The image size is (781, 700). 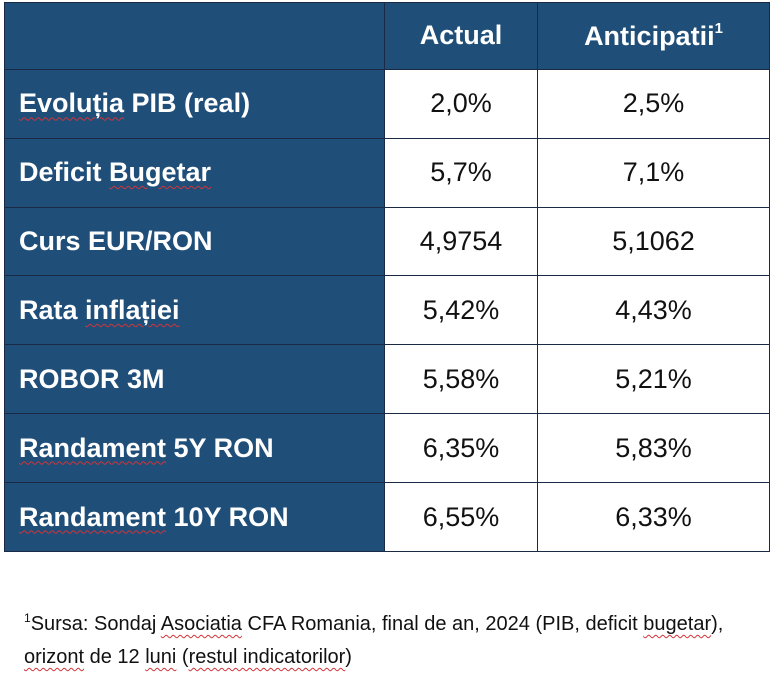 I want to click on header-row: Actual Anticipatii1, so click(x=387, y=36).